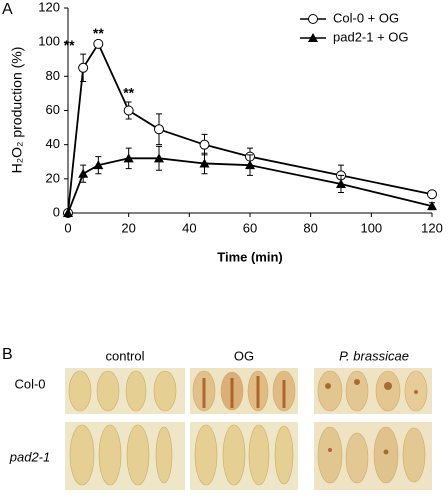  What do you see at coordinates (53, 75) in the screenshot?
I see `y-tick-label: 80` at bounding box center [53, 75].